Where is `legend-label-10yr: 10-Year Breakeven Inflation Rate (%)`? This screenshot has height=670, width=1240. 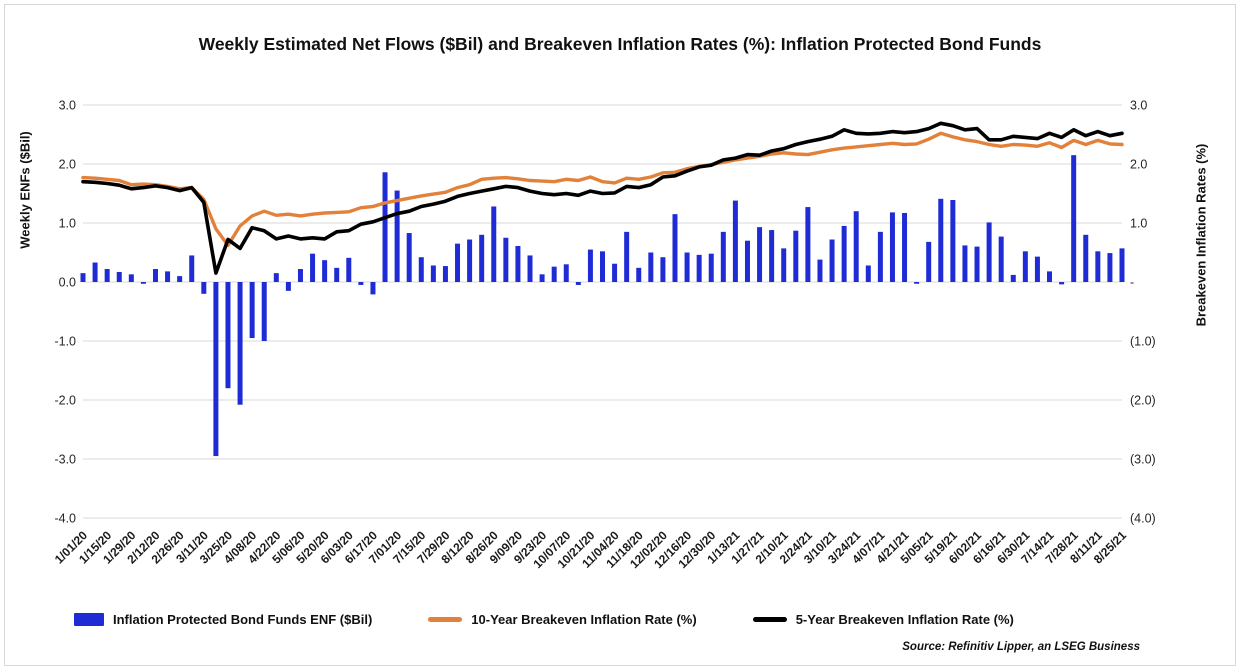 legend-label-10yr: 10-Year Breakeven Inflation Rate (%) is located at coordinates (584, 619).